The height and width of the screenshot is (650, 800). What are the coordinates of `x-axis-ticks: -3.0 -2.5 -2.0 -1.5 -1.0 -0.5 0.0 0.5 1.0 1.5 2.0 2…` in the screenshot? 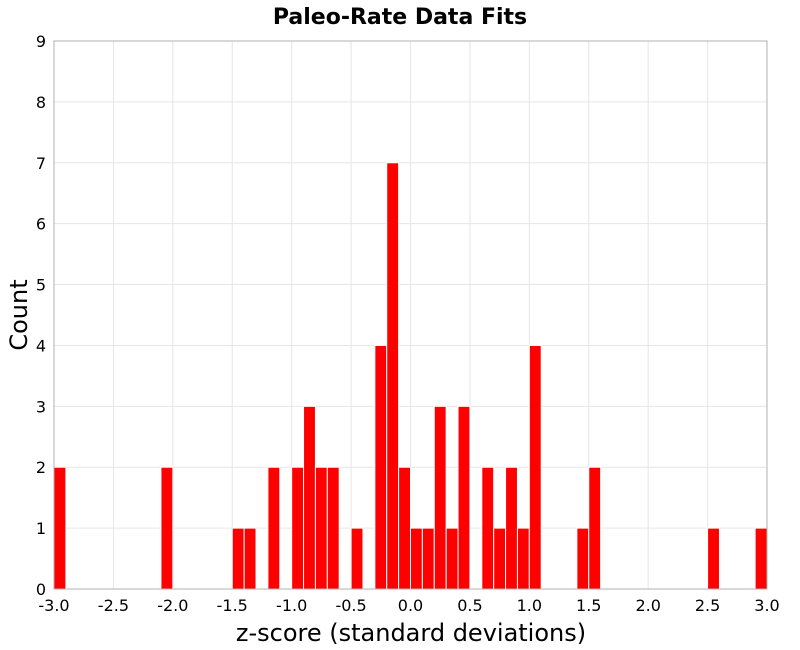 It's located at (408, 605).